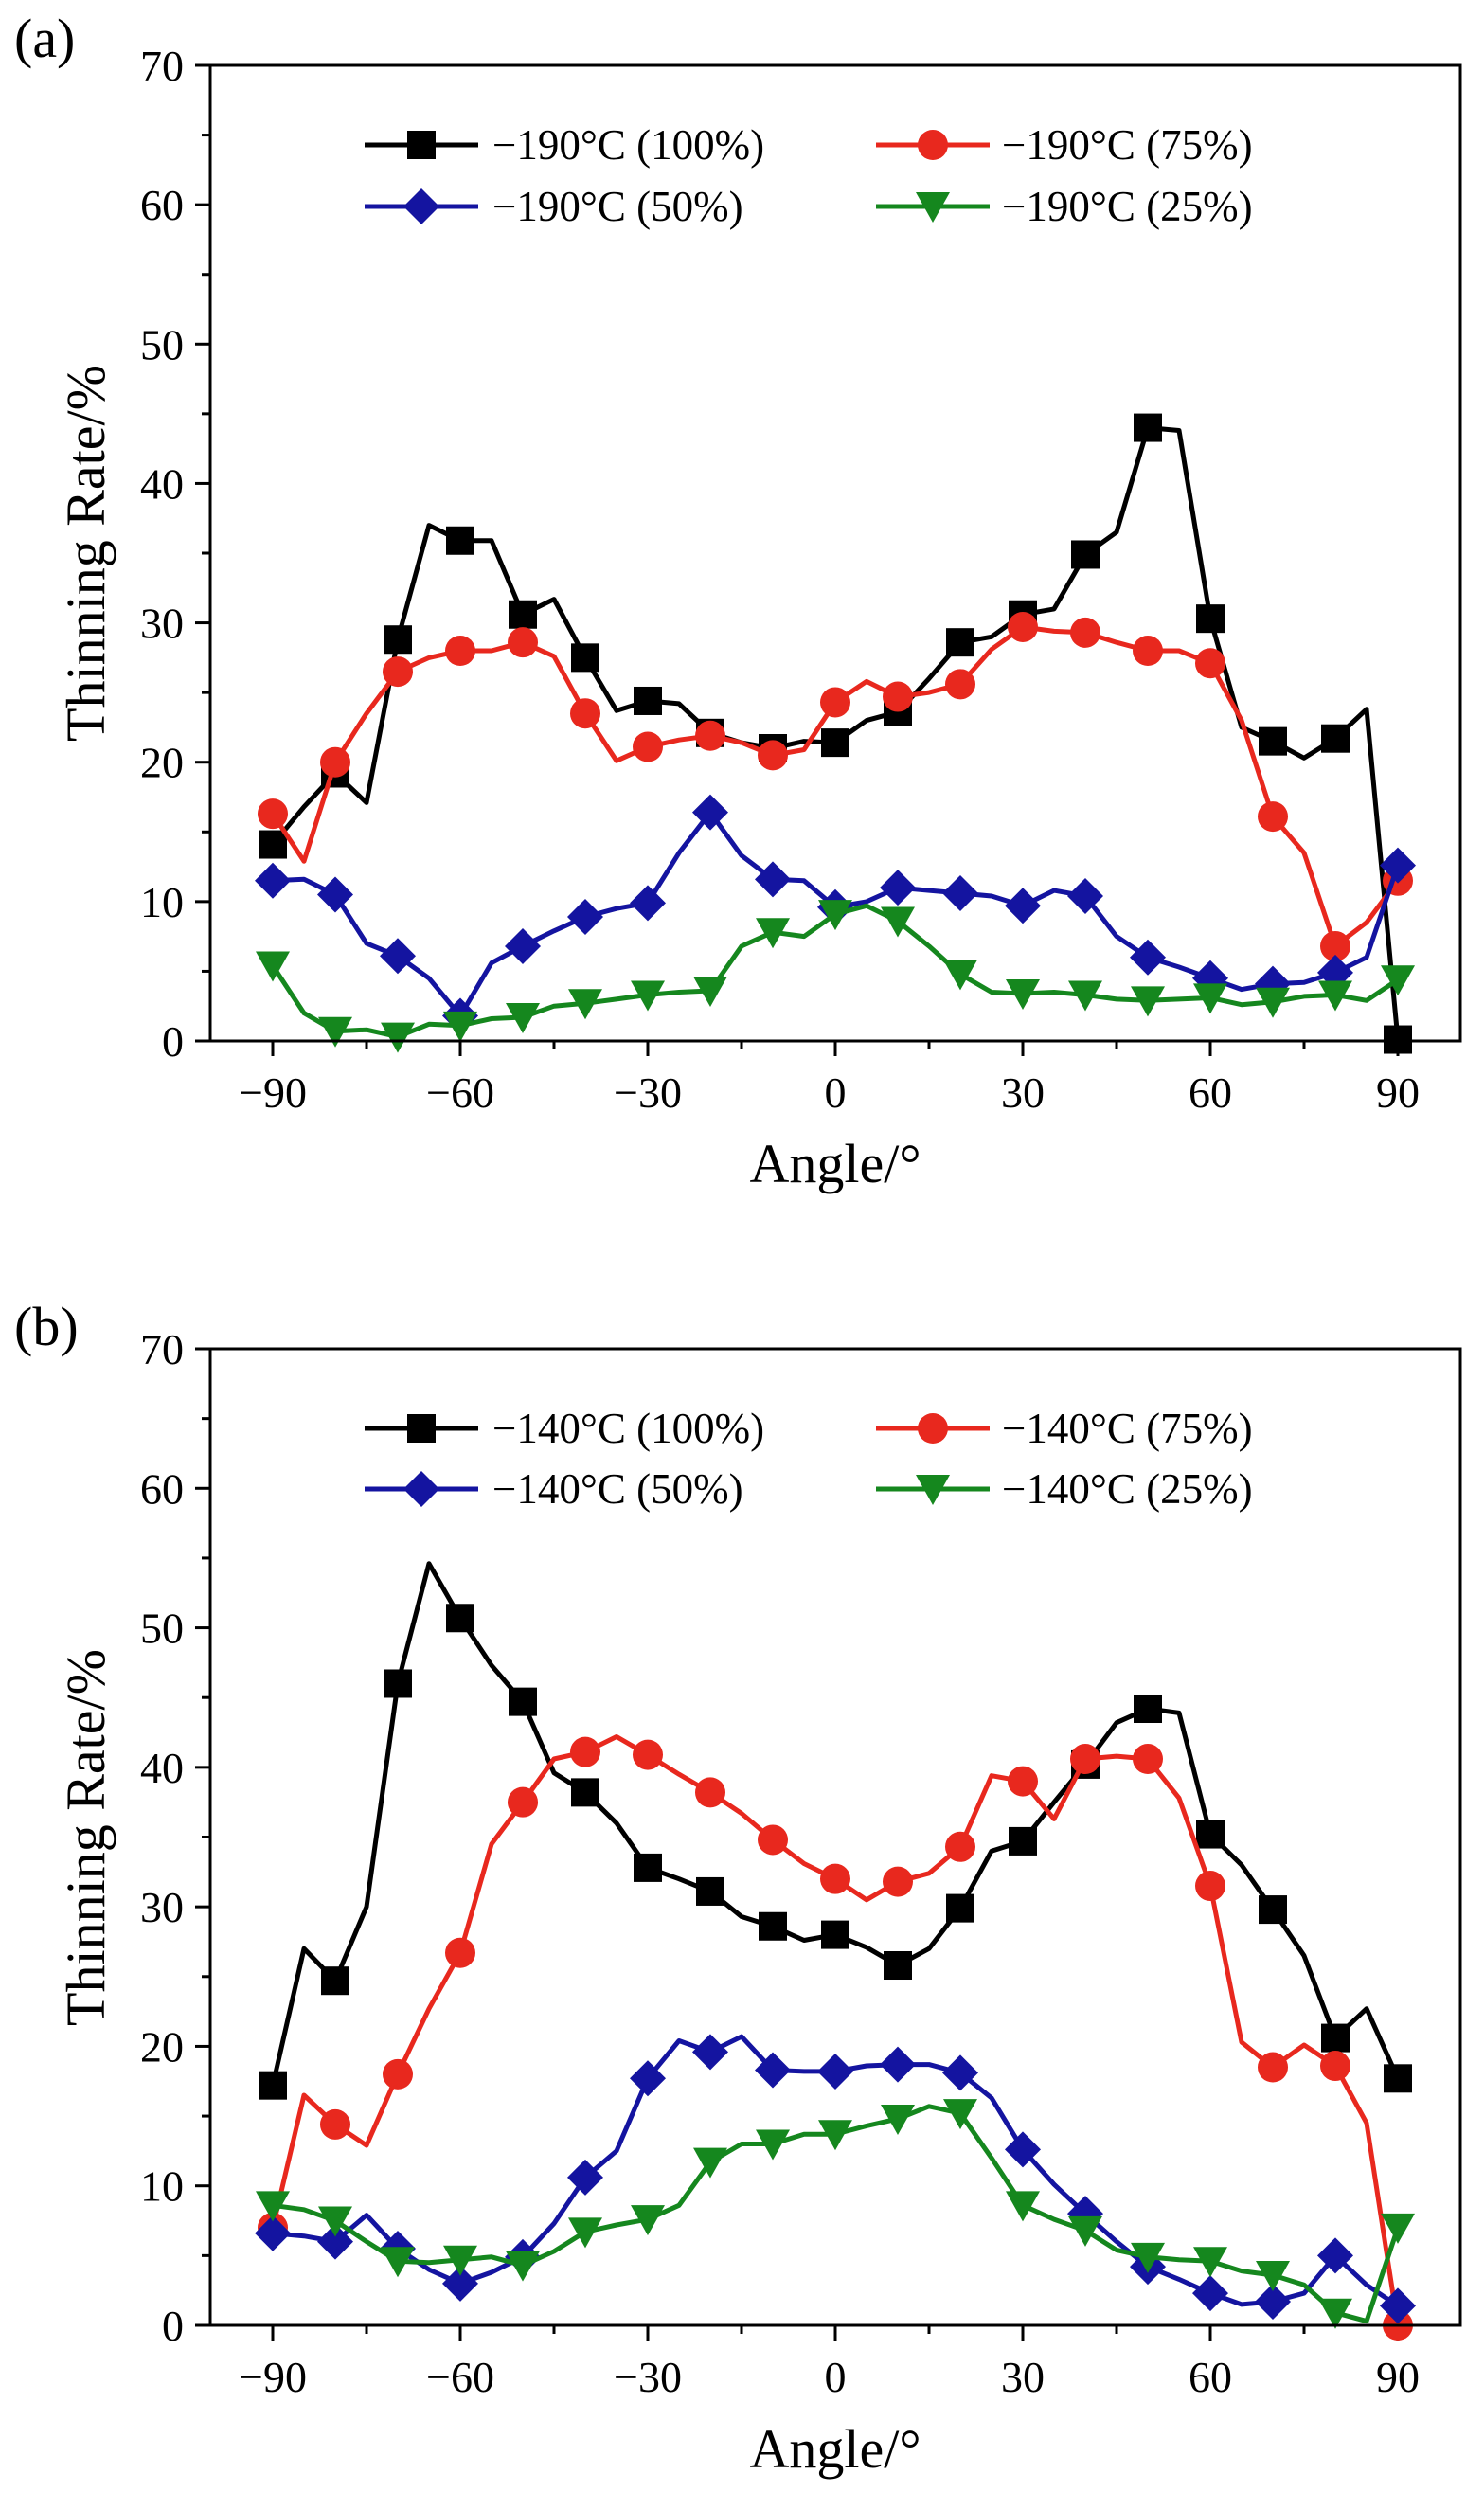 The width and height of the screenshot is (1484, 2511). I want to click on y-tick-label: 60, so click(162, 205).